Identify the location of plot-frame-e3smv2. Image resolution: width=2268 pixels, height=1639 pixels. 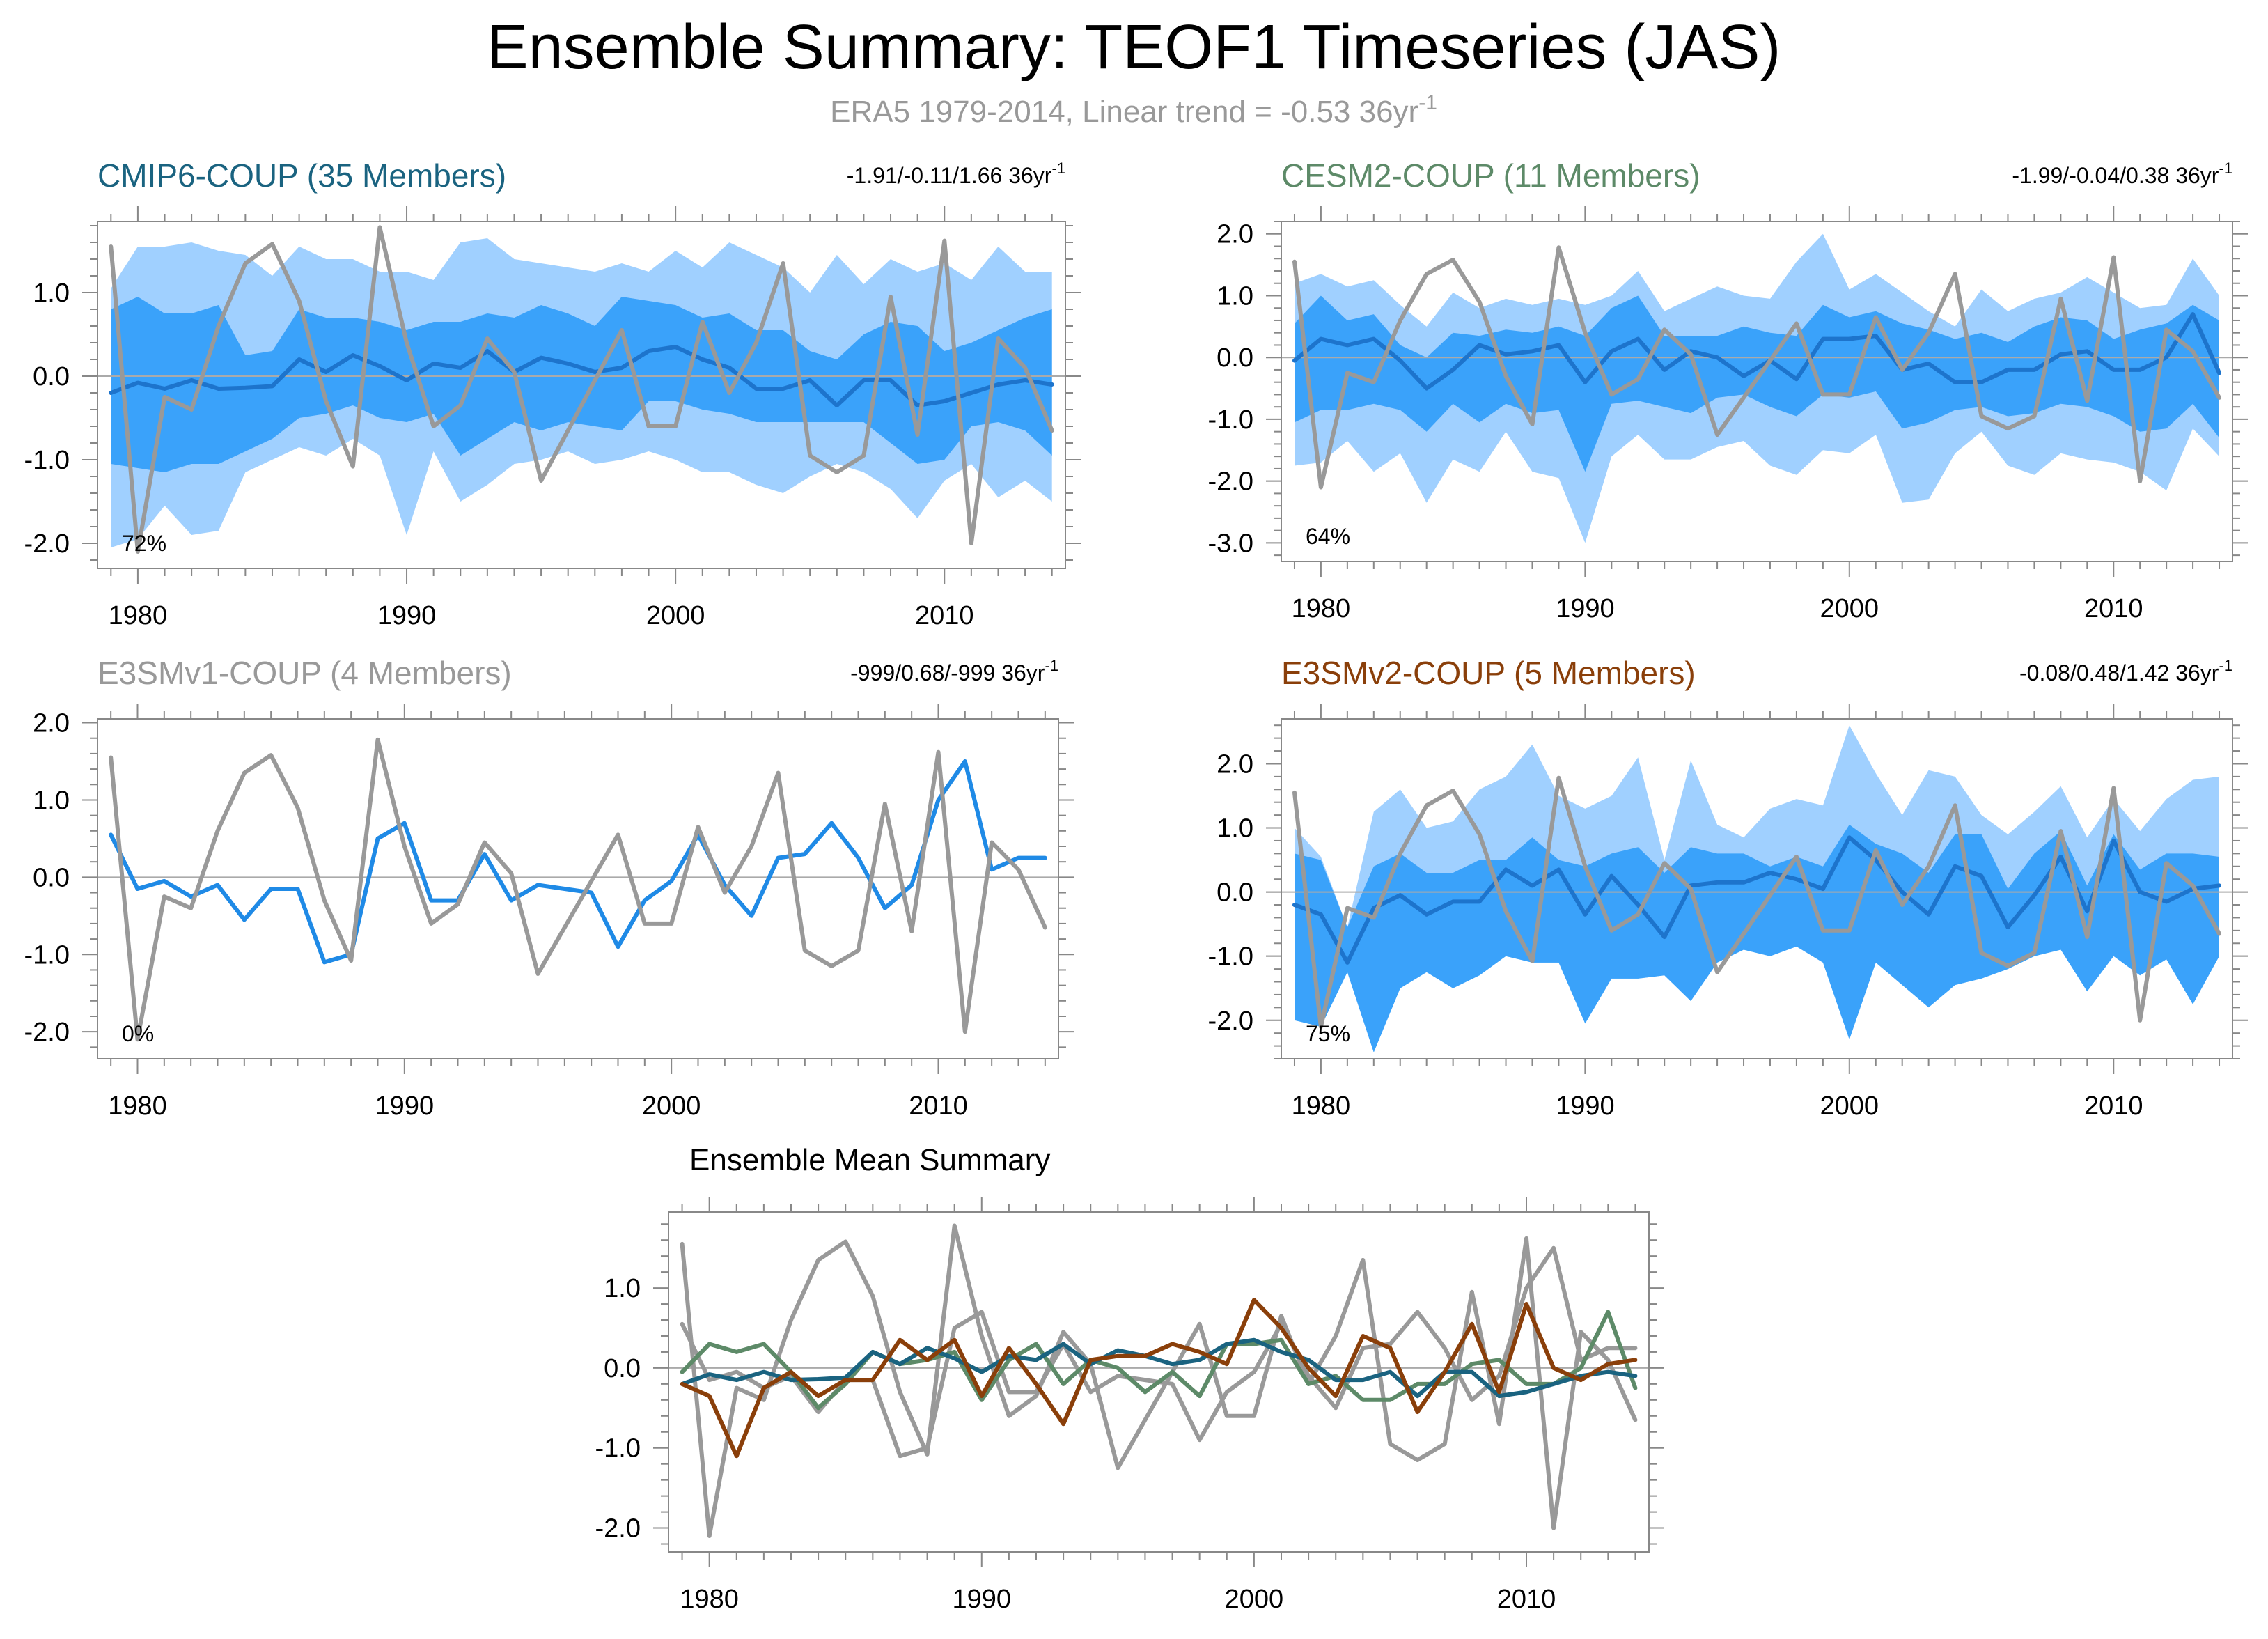
(1757, 888).